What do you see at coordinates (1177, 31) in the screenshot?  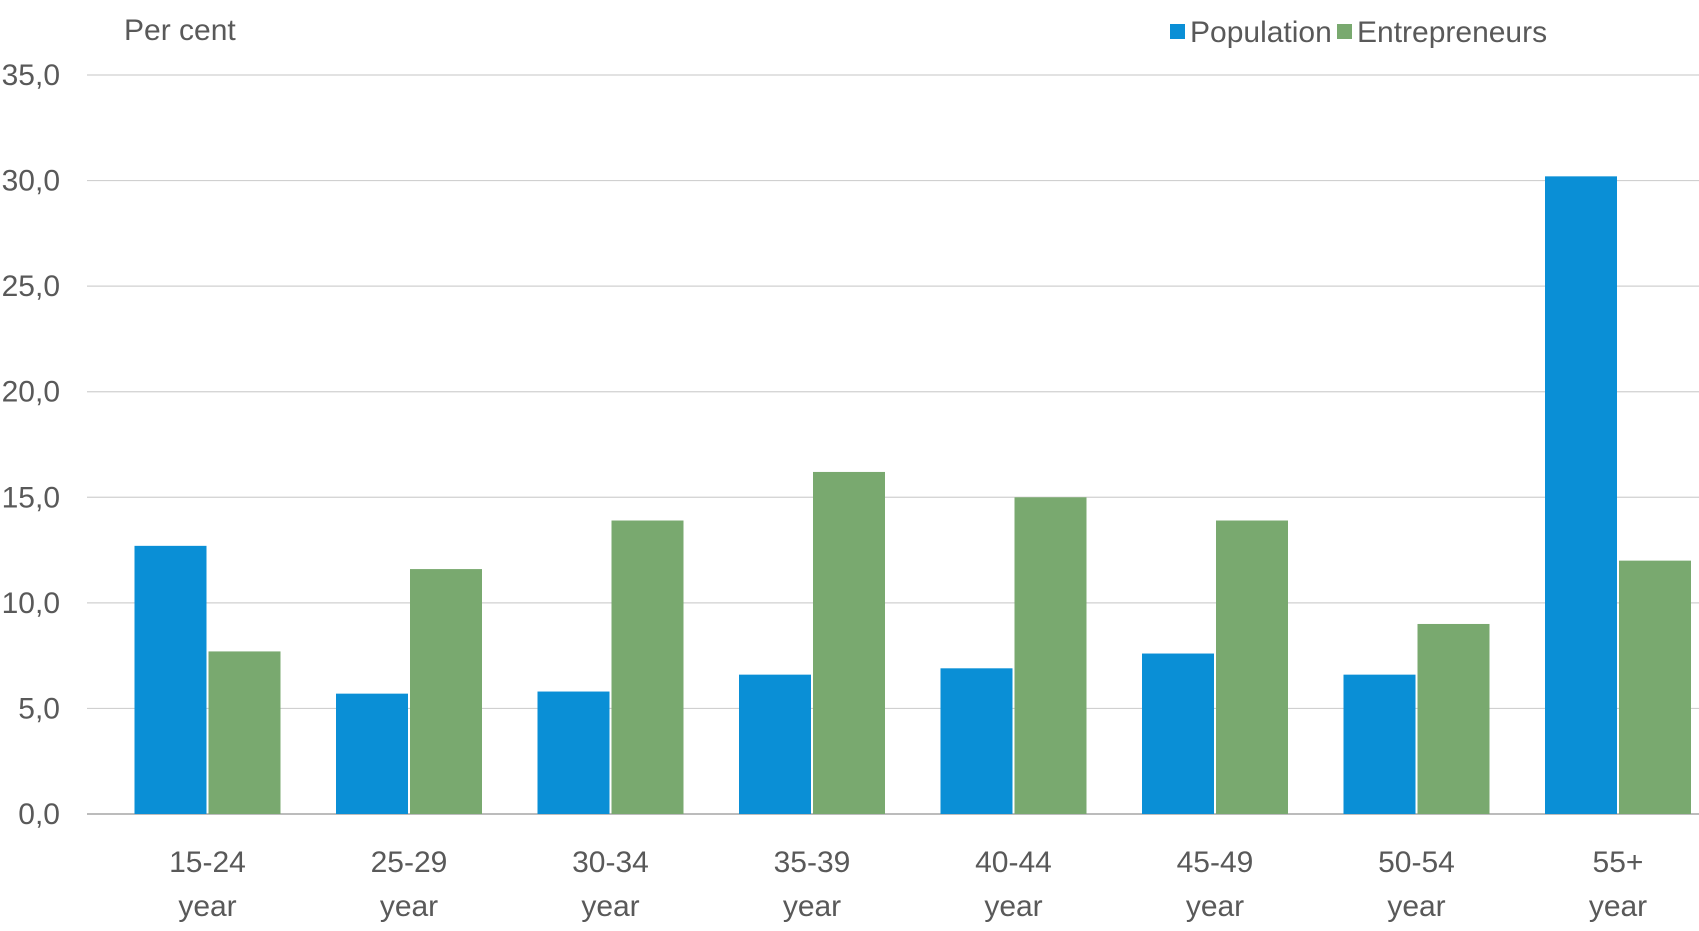 I see `legend-swatch-population` at bounding box center [1177, 31].